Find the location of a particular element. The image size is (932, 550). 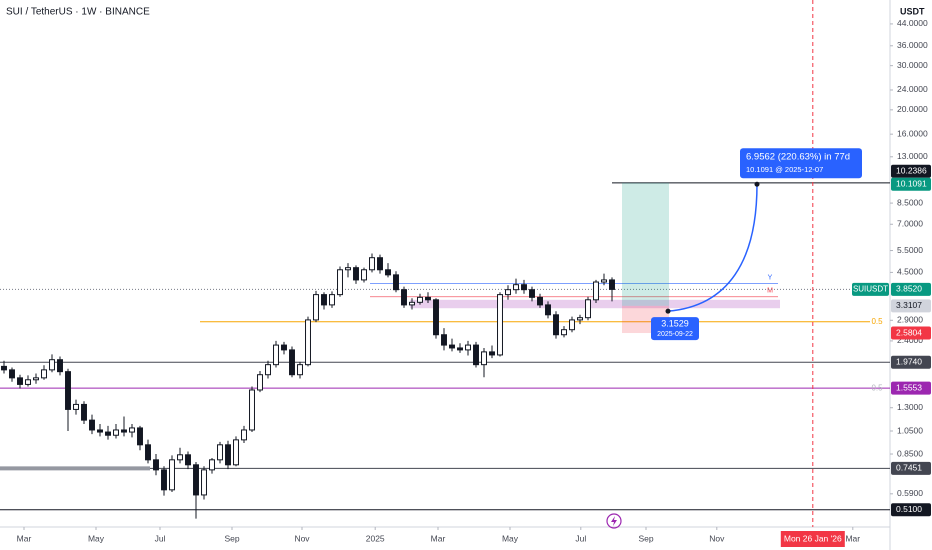

price-level-label: 10.2386 is located at coordinates (911, 170).